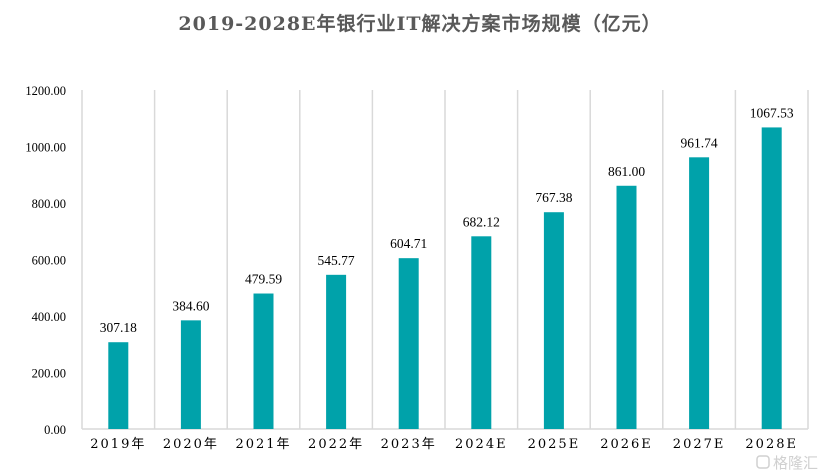 This screenshot has width=830, height=471. I want to click on x-tick-label: 2024E, so click(481, 444).